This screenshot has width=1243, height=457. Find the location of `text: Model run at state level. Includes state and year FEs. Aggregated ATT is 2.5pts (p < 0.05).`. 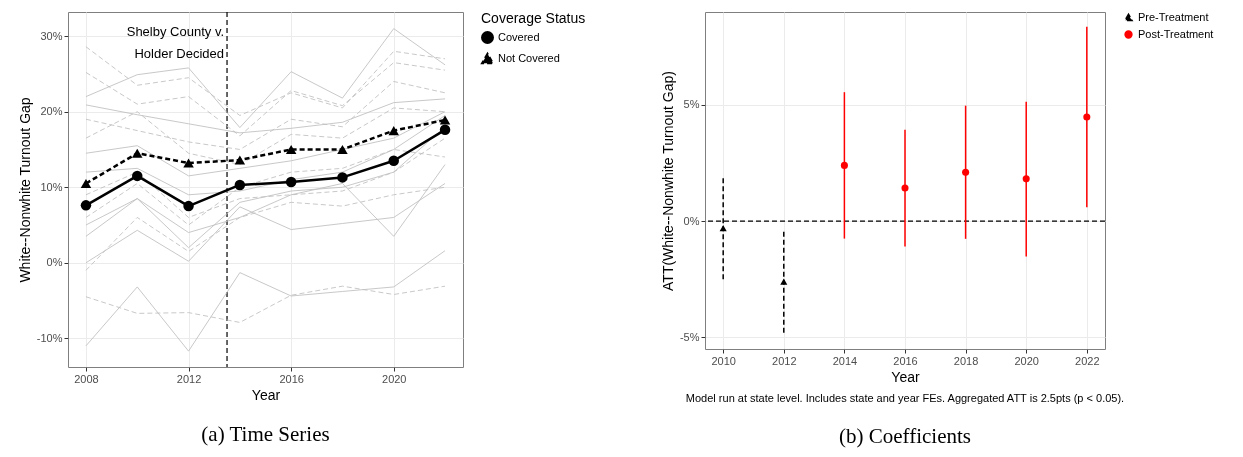

text: Model run at state level. Includes state and year FEs. Aggregated ATT is 2.5pts (p < 0.05). is located at coordinates (905, 398).